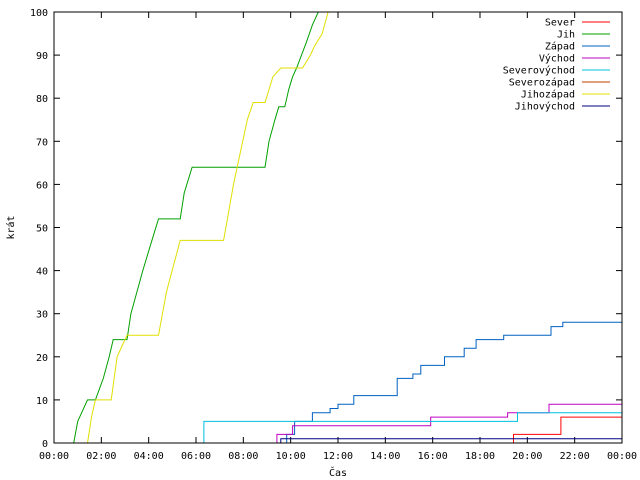 The width and height of the screenshot is (640, 480). I want to click on x-axis-label: Čas, so click(338, 472).